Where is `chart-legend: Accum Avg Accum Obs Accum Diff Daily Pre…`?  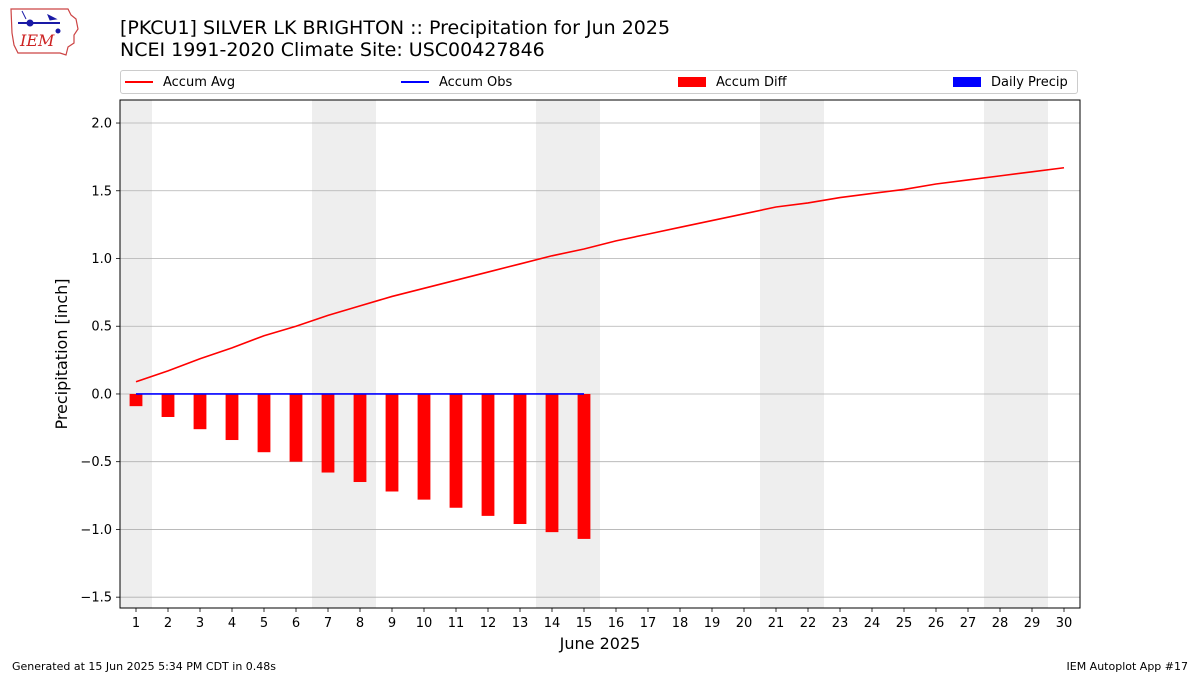
chart-legend: Accum Avg Accum Obs Accum Diff Daily Pre… is located at coordinates (599, 82).